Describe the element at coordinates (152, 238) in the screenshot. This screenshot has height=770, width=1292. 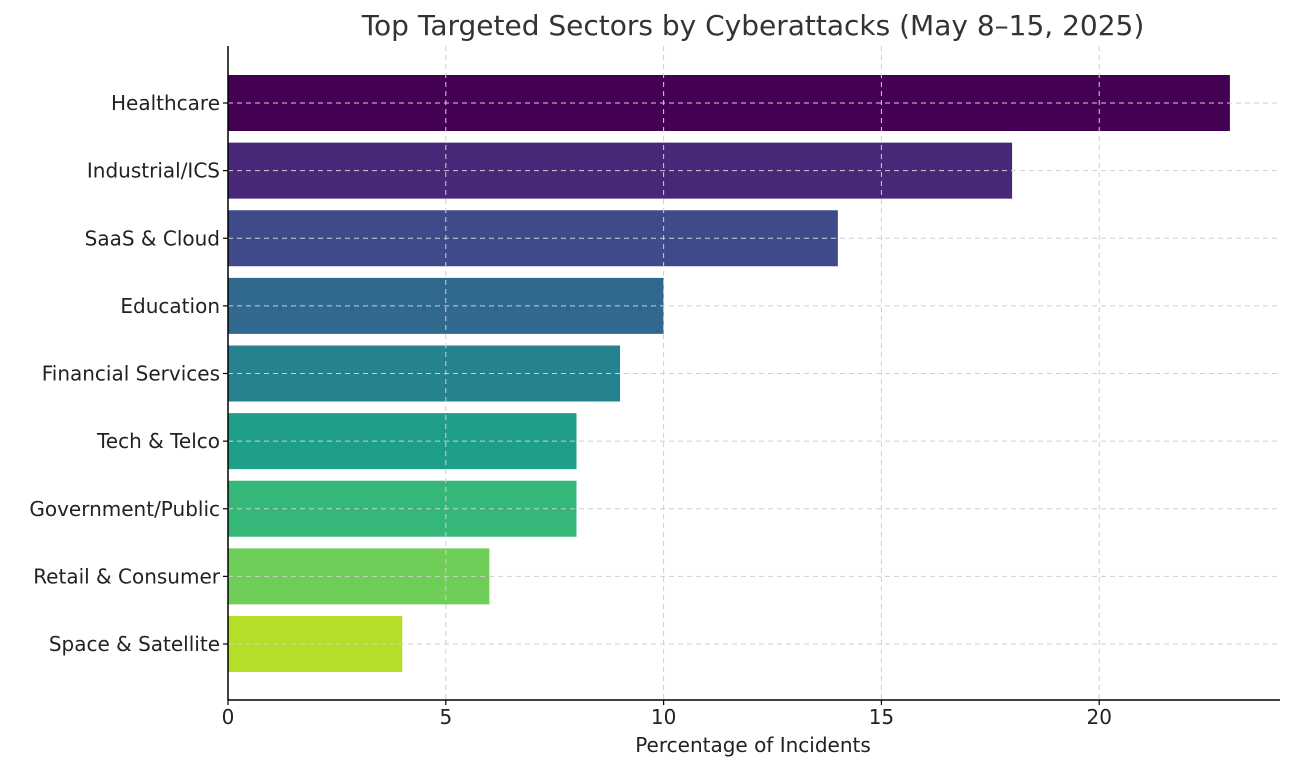
I see `y-tick-label: SaaS & Cloud` at that location.